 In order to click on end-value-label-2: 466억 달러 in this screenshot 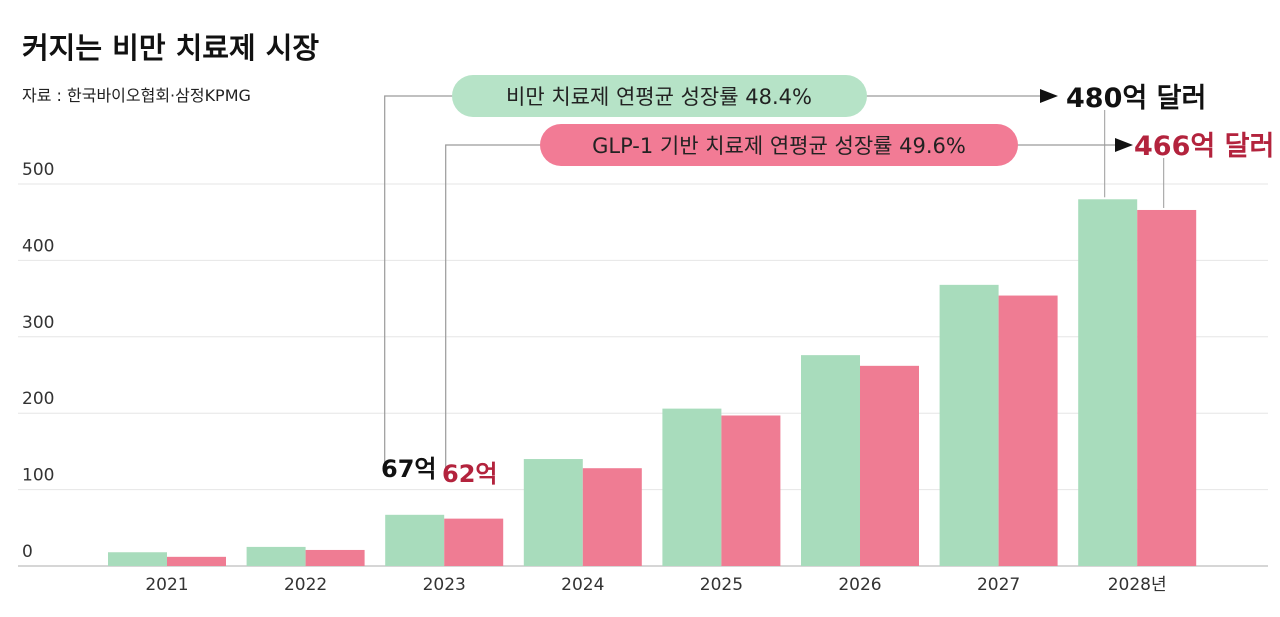, I will do `click(1204, 146)`.